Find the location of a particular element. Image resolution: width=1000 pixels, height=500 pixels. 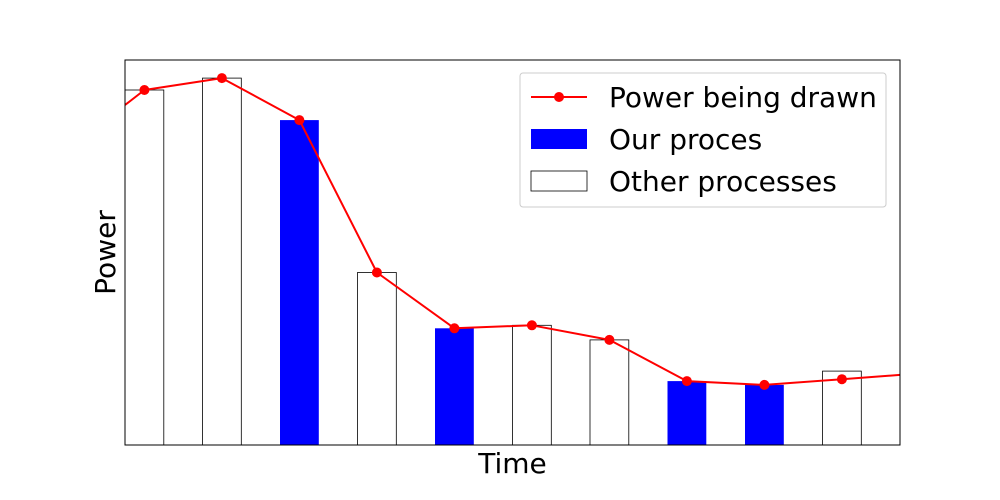

x-axis-label: Time is located at coordinates (512, 463).